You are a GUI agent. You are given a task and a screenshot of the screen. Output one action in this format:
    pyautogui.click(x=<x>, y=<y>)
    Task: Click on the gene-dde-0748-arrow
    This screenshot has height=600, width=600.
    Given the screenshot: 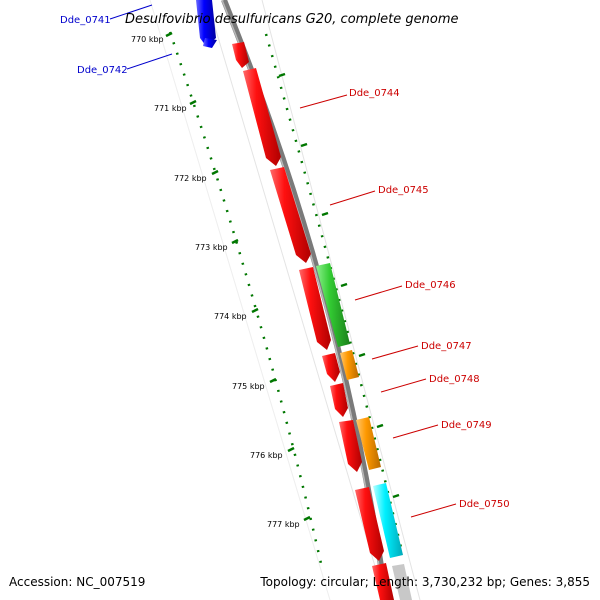 What is the action you would take?
    pyautogui.click(x=339, y=400)
    